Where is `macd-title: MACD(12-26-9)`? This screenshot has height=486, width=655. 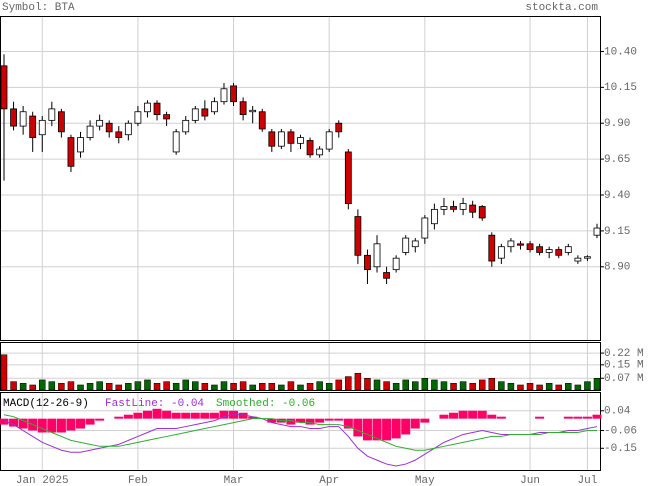 macd-title: MACD(12-26-9) is located at coordinates (46, 404).